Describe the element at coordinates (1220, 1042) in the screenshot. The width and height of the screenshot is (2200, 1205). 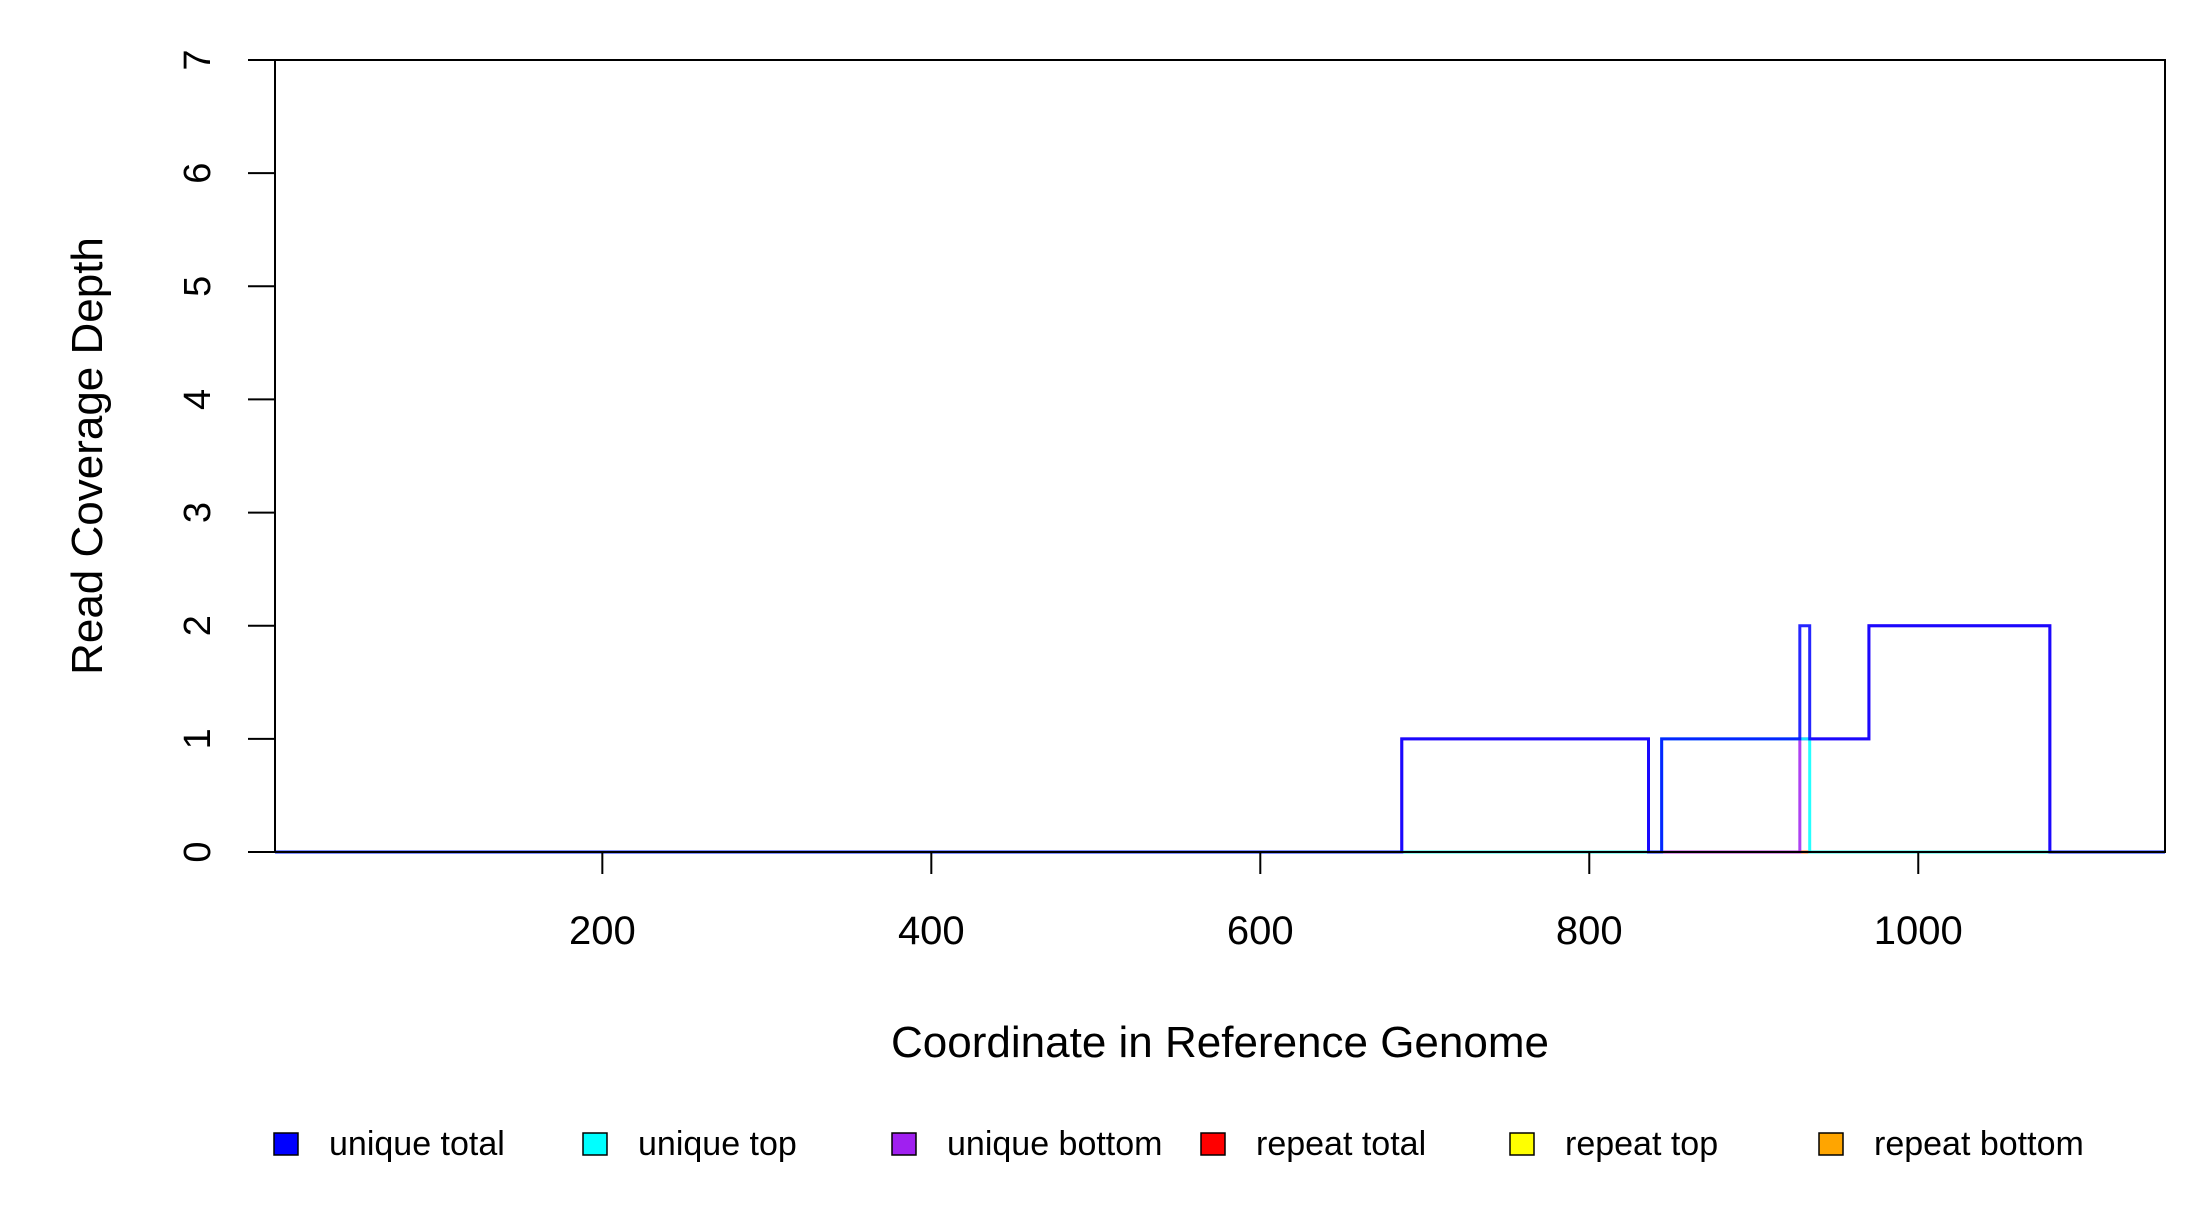
I see `x-axis-title: Coordinate in Reference Genome` at that location.